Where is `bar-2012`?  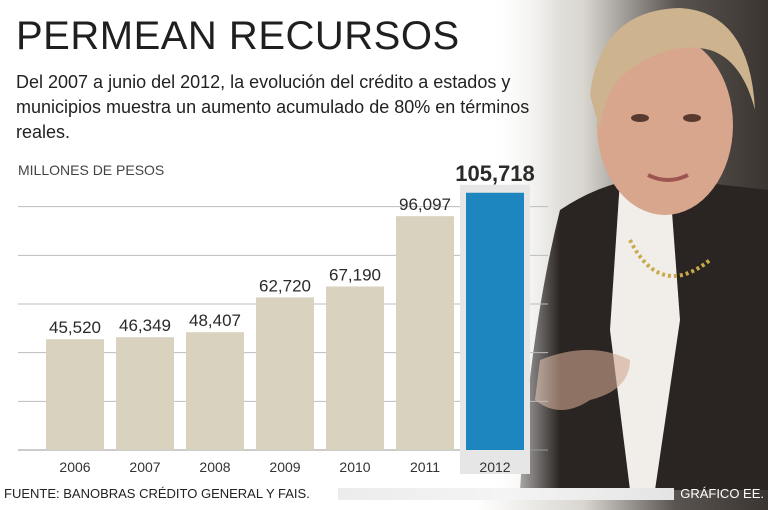 bar-2012 is located at coordinates (495, 321).